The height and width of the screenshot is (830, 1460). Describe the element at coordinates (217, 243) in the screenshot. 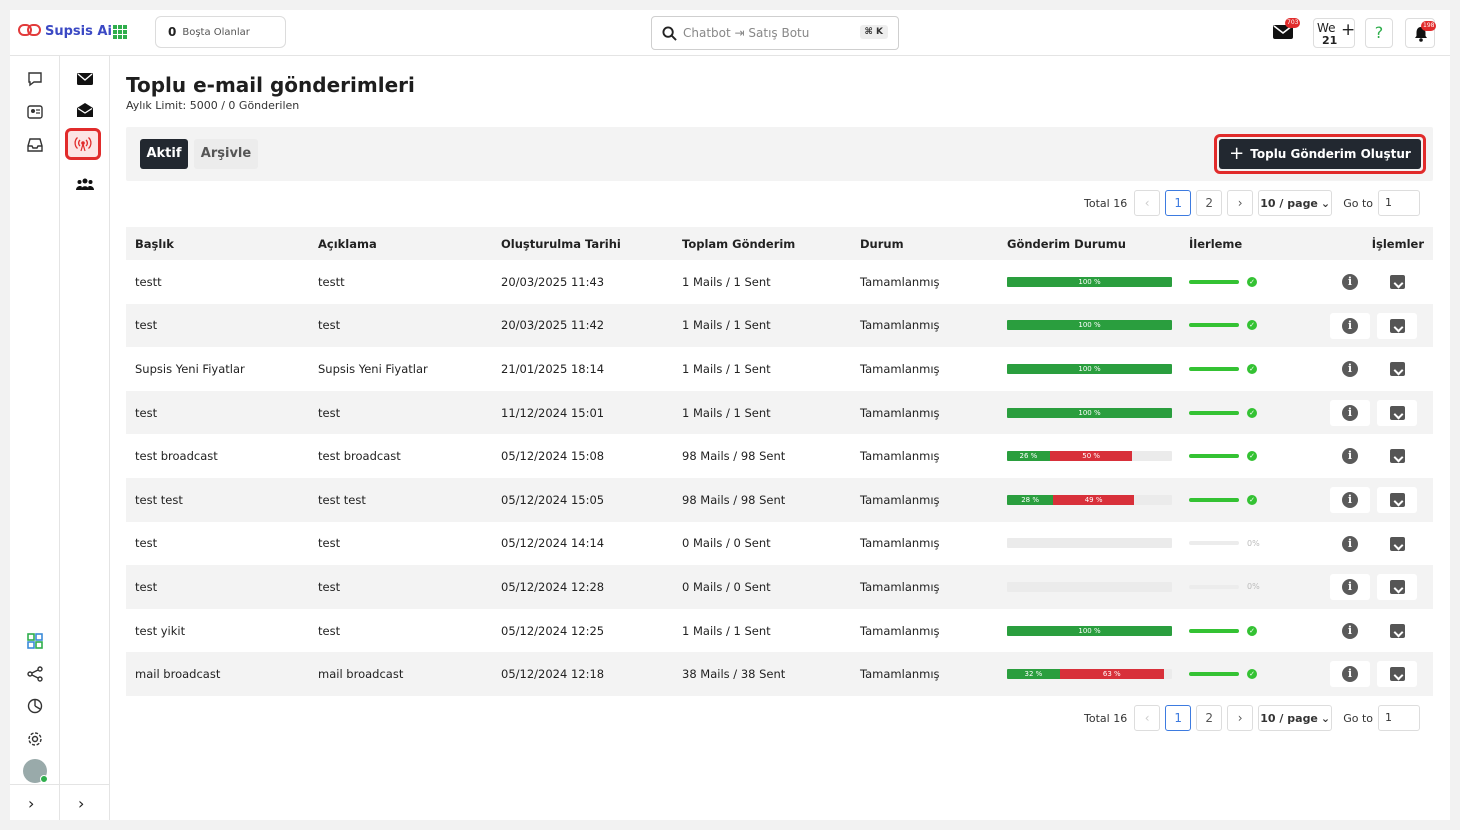

I see `col-title: Başlık` at that location.